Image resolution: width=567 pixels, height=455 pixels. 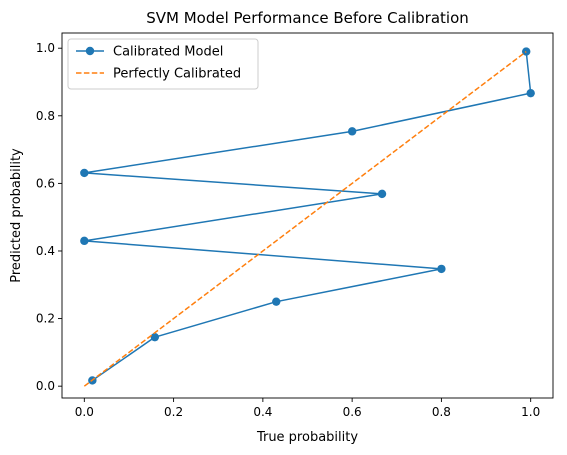 I want to click on y-axis-label: Predicted probability, so click(x=16, y=215).